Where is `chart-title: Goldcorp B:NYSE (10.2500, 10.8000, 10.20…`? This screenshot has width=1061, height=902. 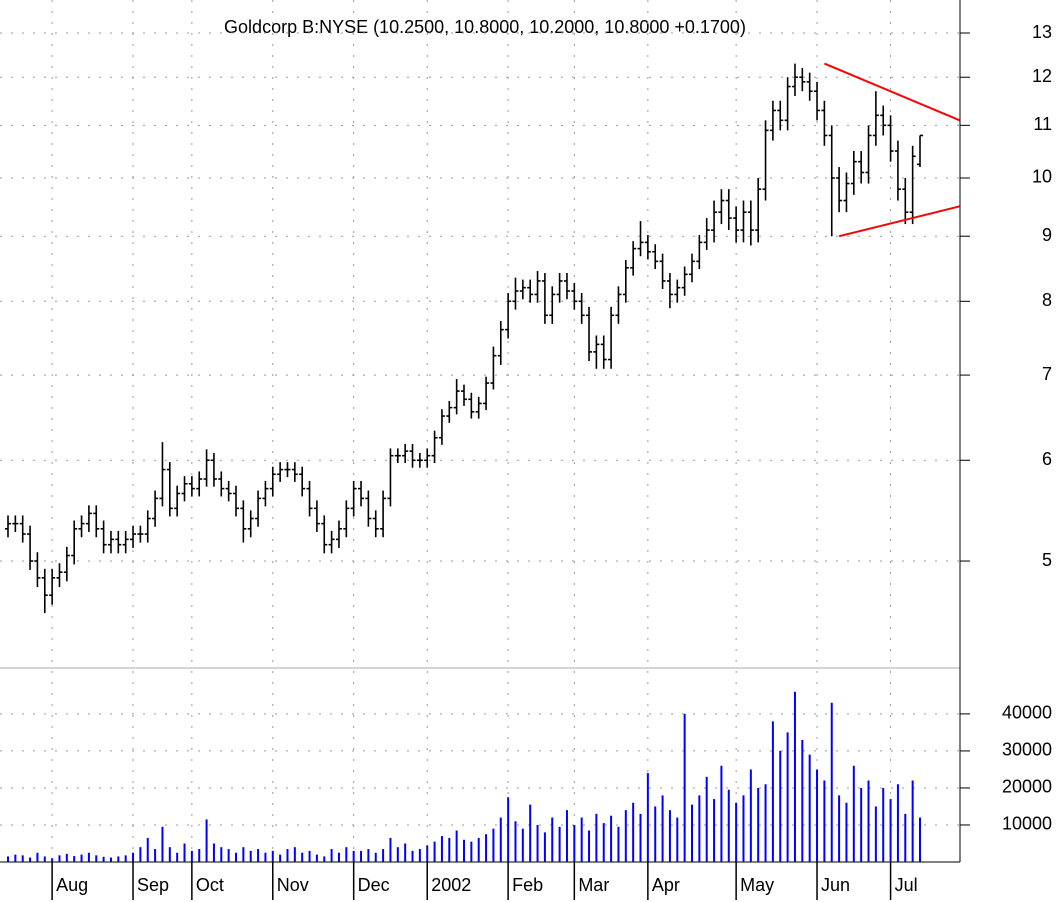
chart-title: Goldcorp B:NYSE (10.2500, 10.8000, 10.20… is located at coordinates (485, 27).